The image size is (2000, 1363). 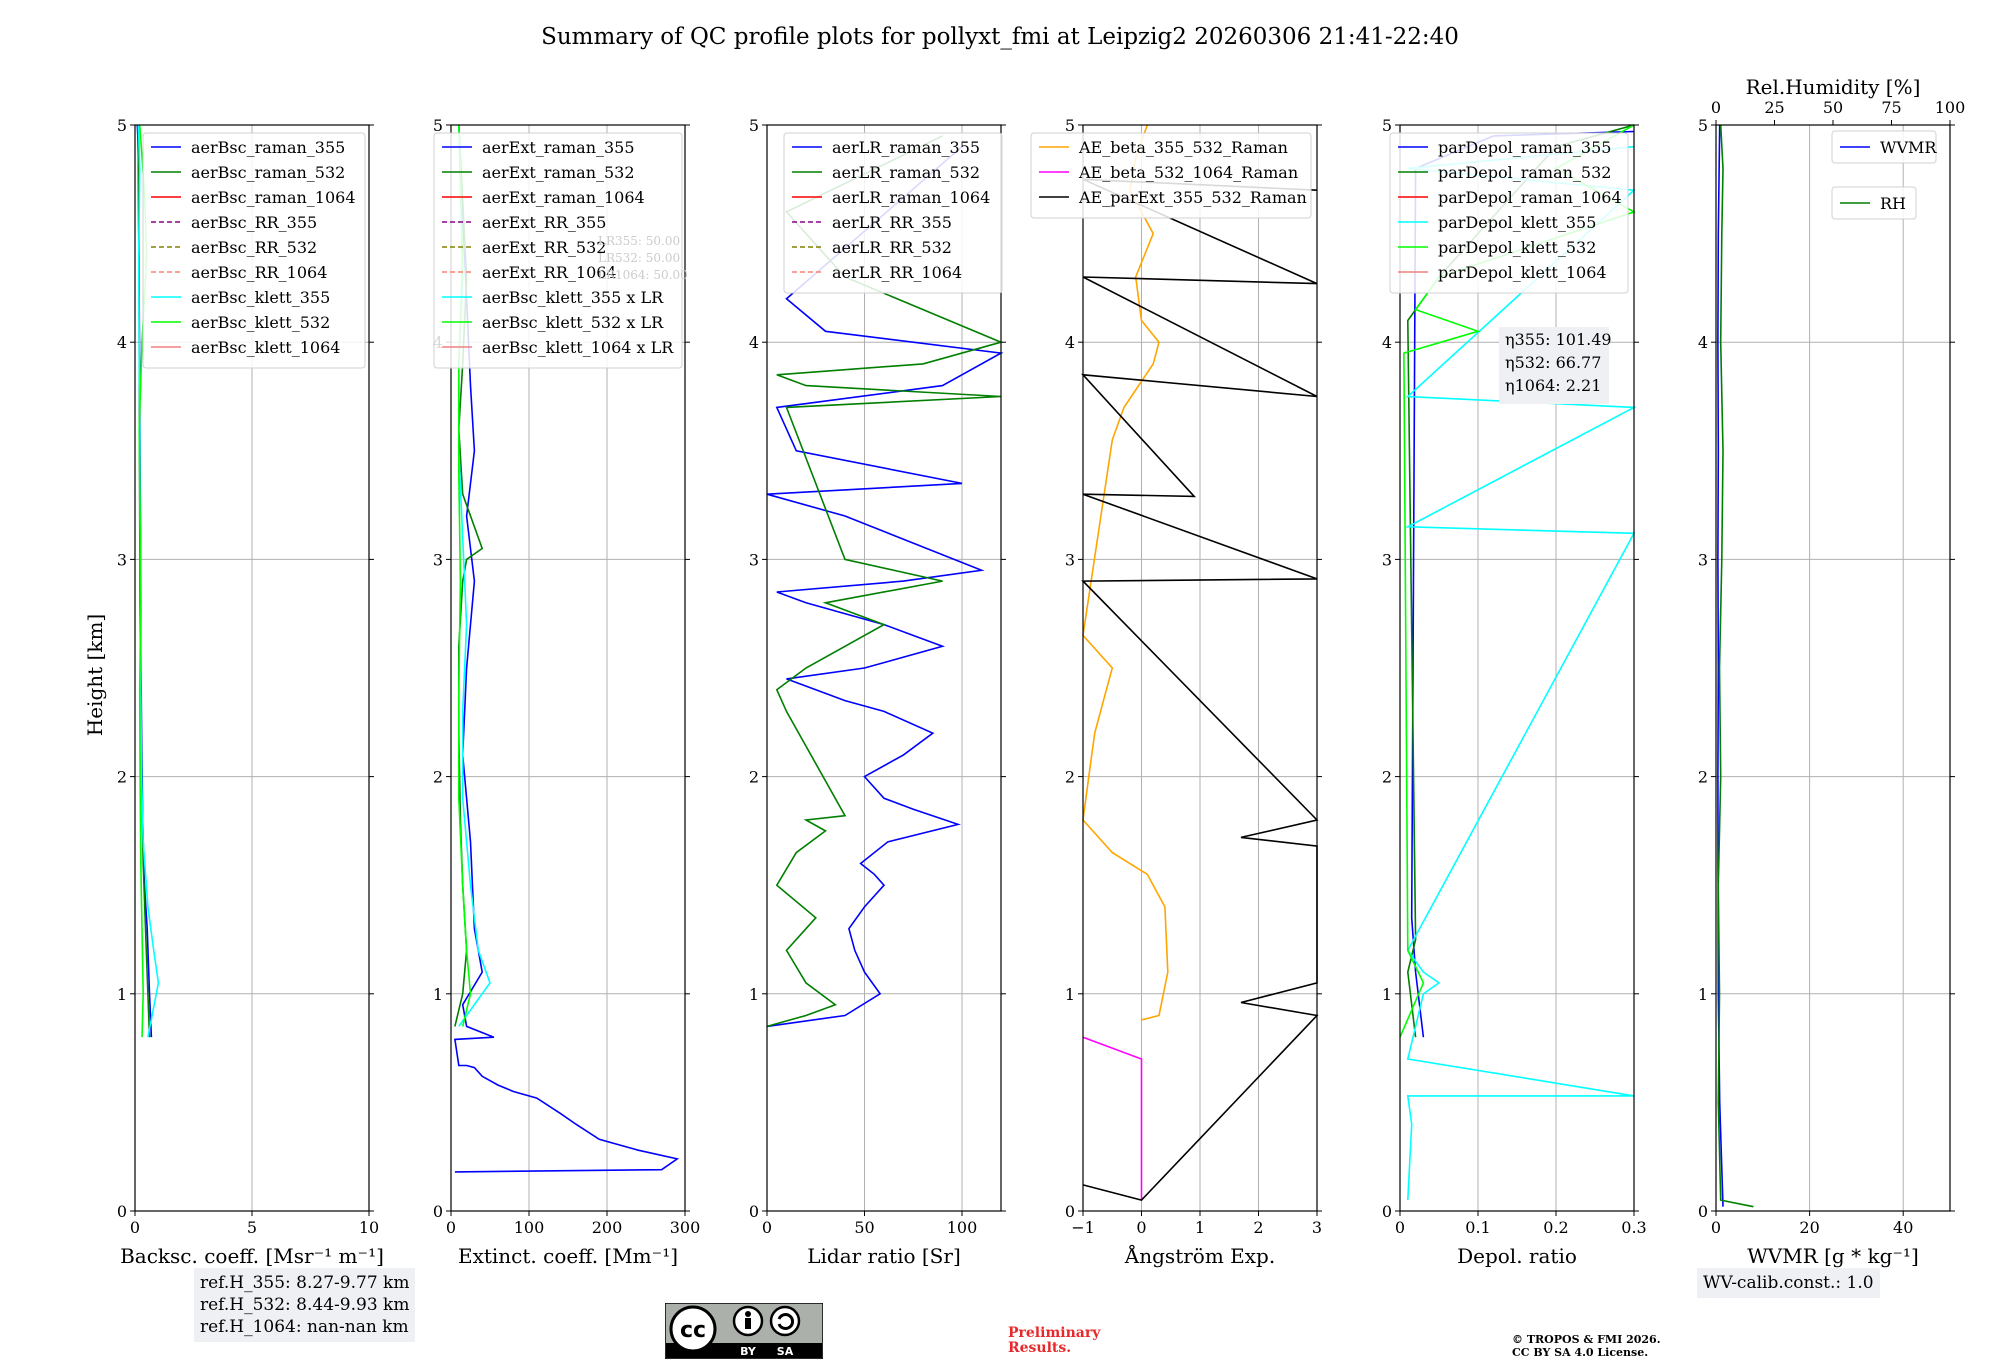 I want to click on x-axis-label: Extinct. coeff. [Mm⁻¹], so click(x=568, y=1256).